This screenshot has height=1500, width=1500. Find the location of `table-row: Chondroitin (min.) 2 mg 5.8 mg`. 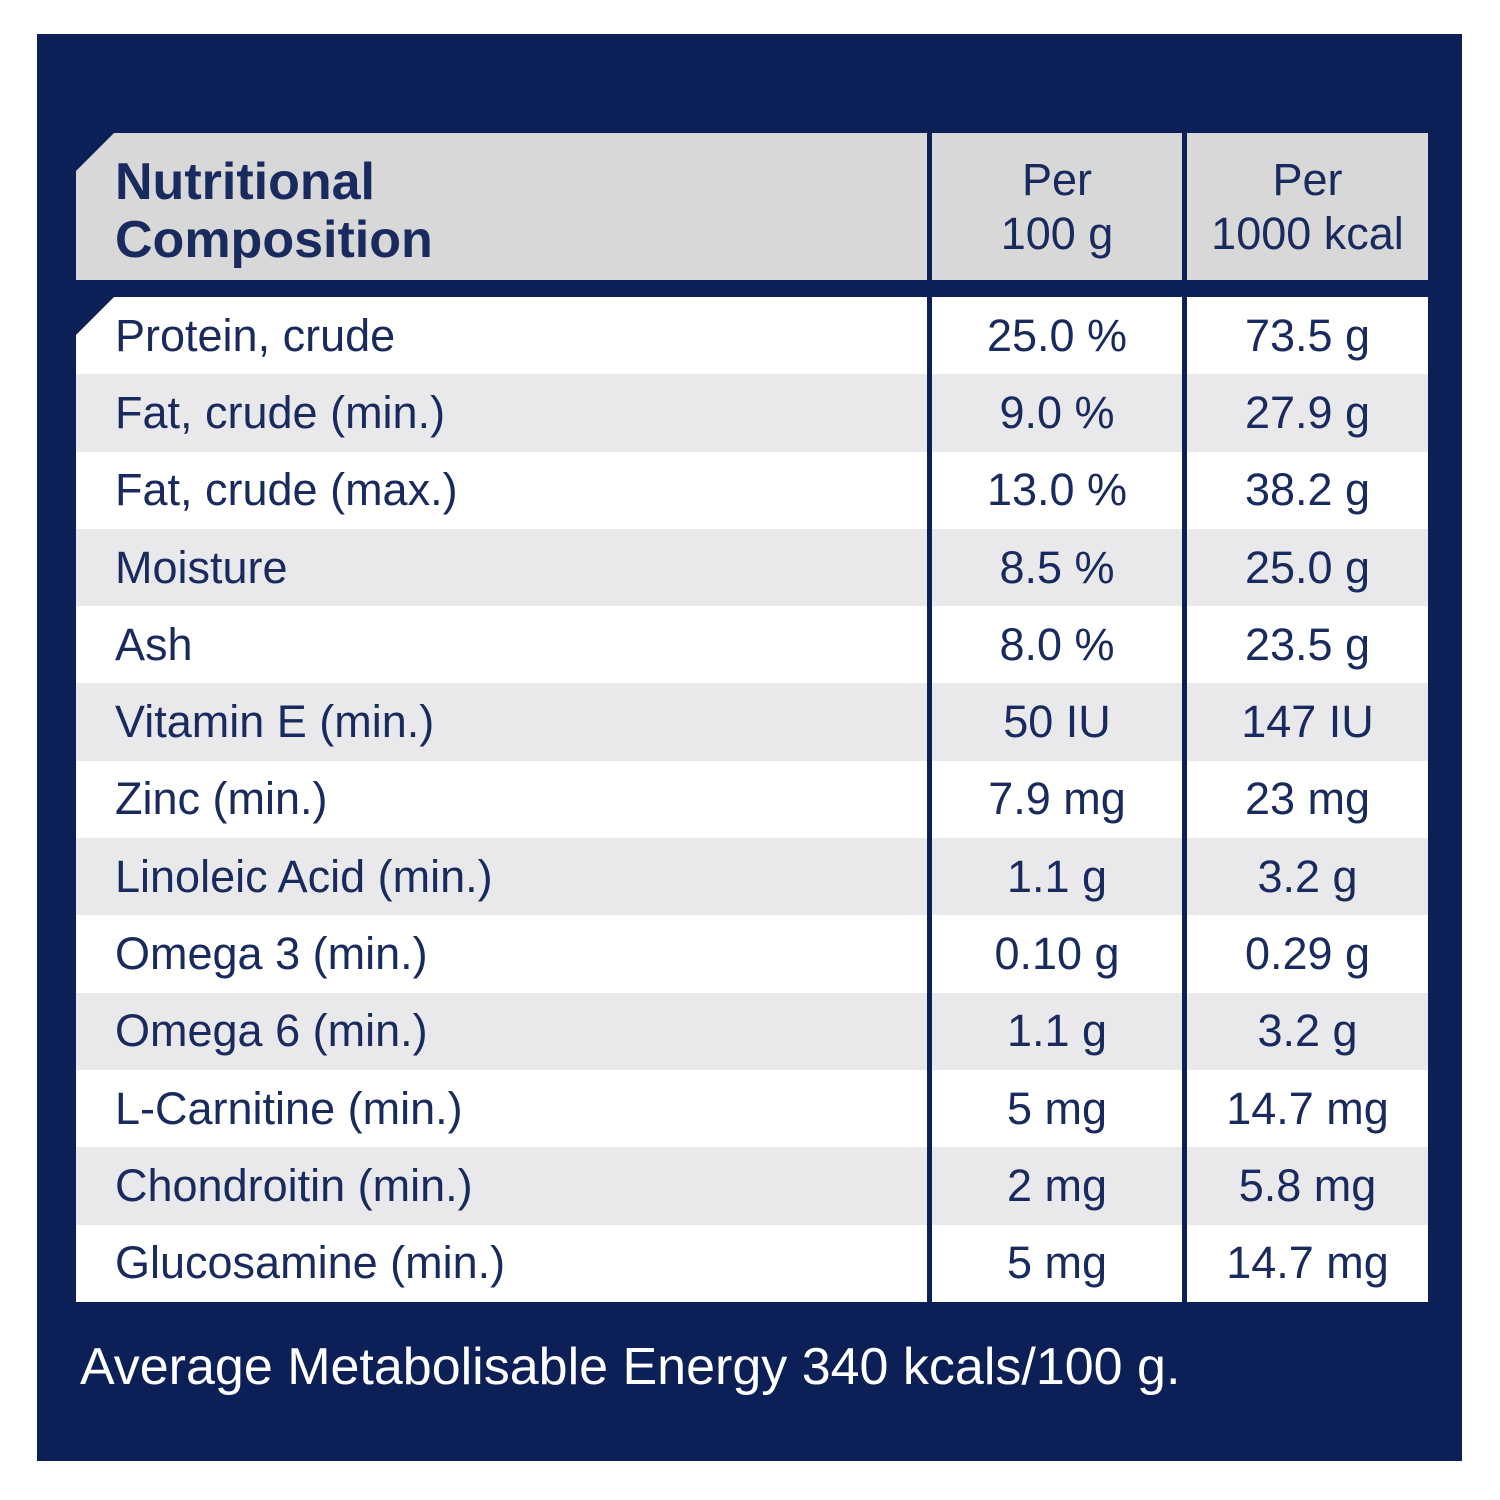

table-row: Chondroitin (min.) 2 mg 5.8 mg is located at coordinates (752, 1186).